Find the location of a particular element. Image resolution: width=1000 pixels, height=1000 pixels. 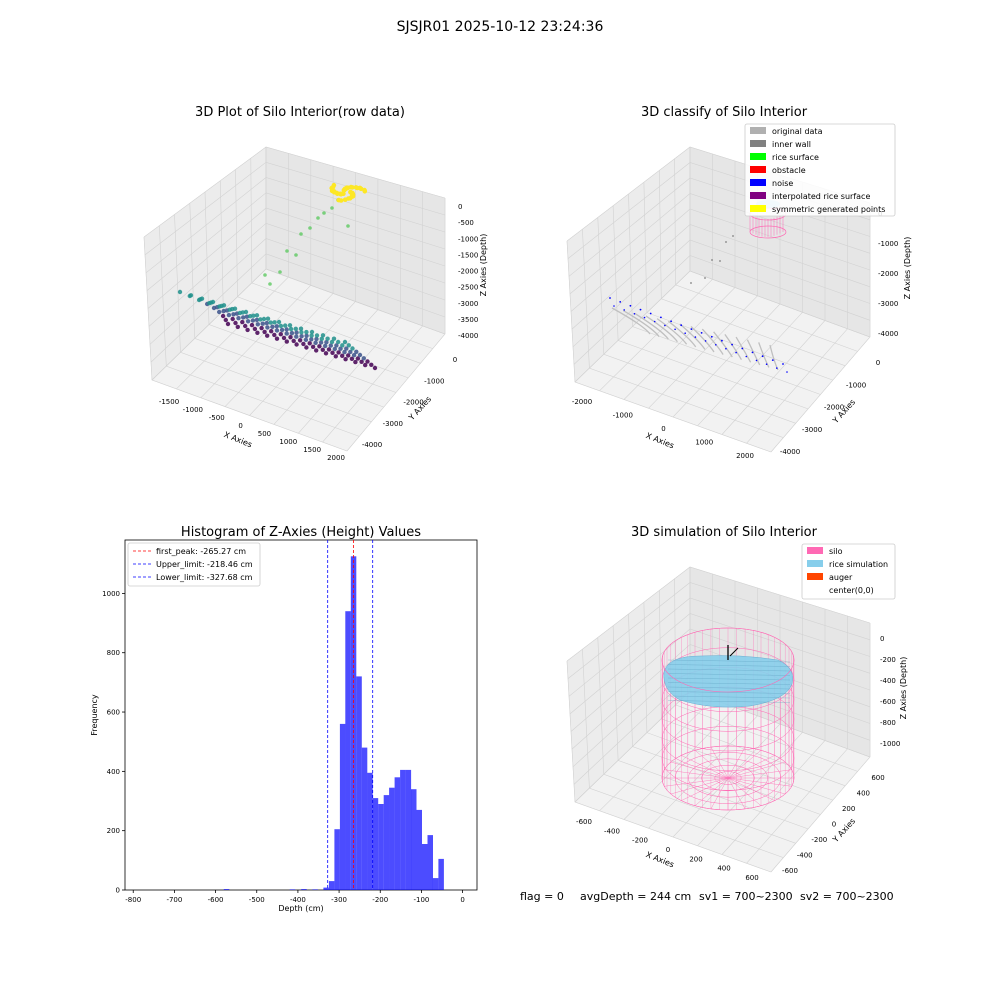

panel2-xtick: 2000 is located at coordinates (745, 456).